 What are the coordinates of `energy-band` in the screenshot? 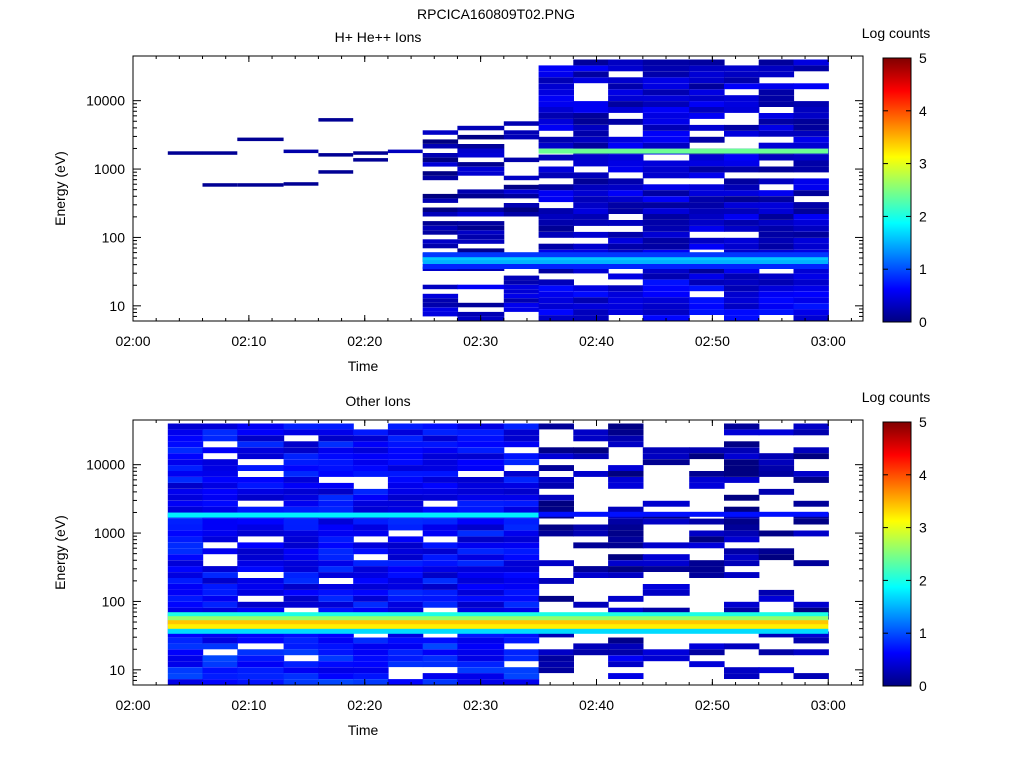 It's located at (625, 255).